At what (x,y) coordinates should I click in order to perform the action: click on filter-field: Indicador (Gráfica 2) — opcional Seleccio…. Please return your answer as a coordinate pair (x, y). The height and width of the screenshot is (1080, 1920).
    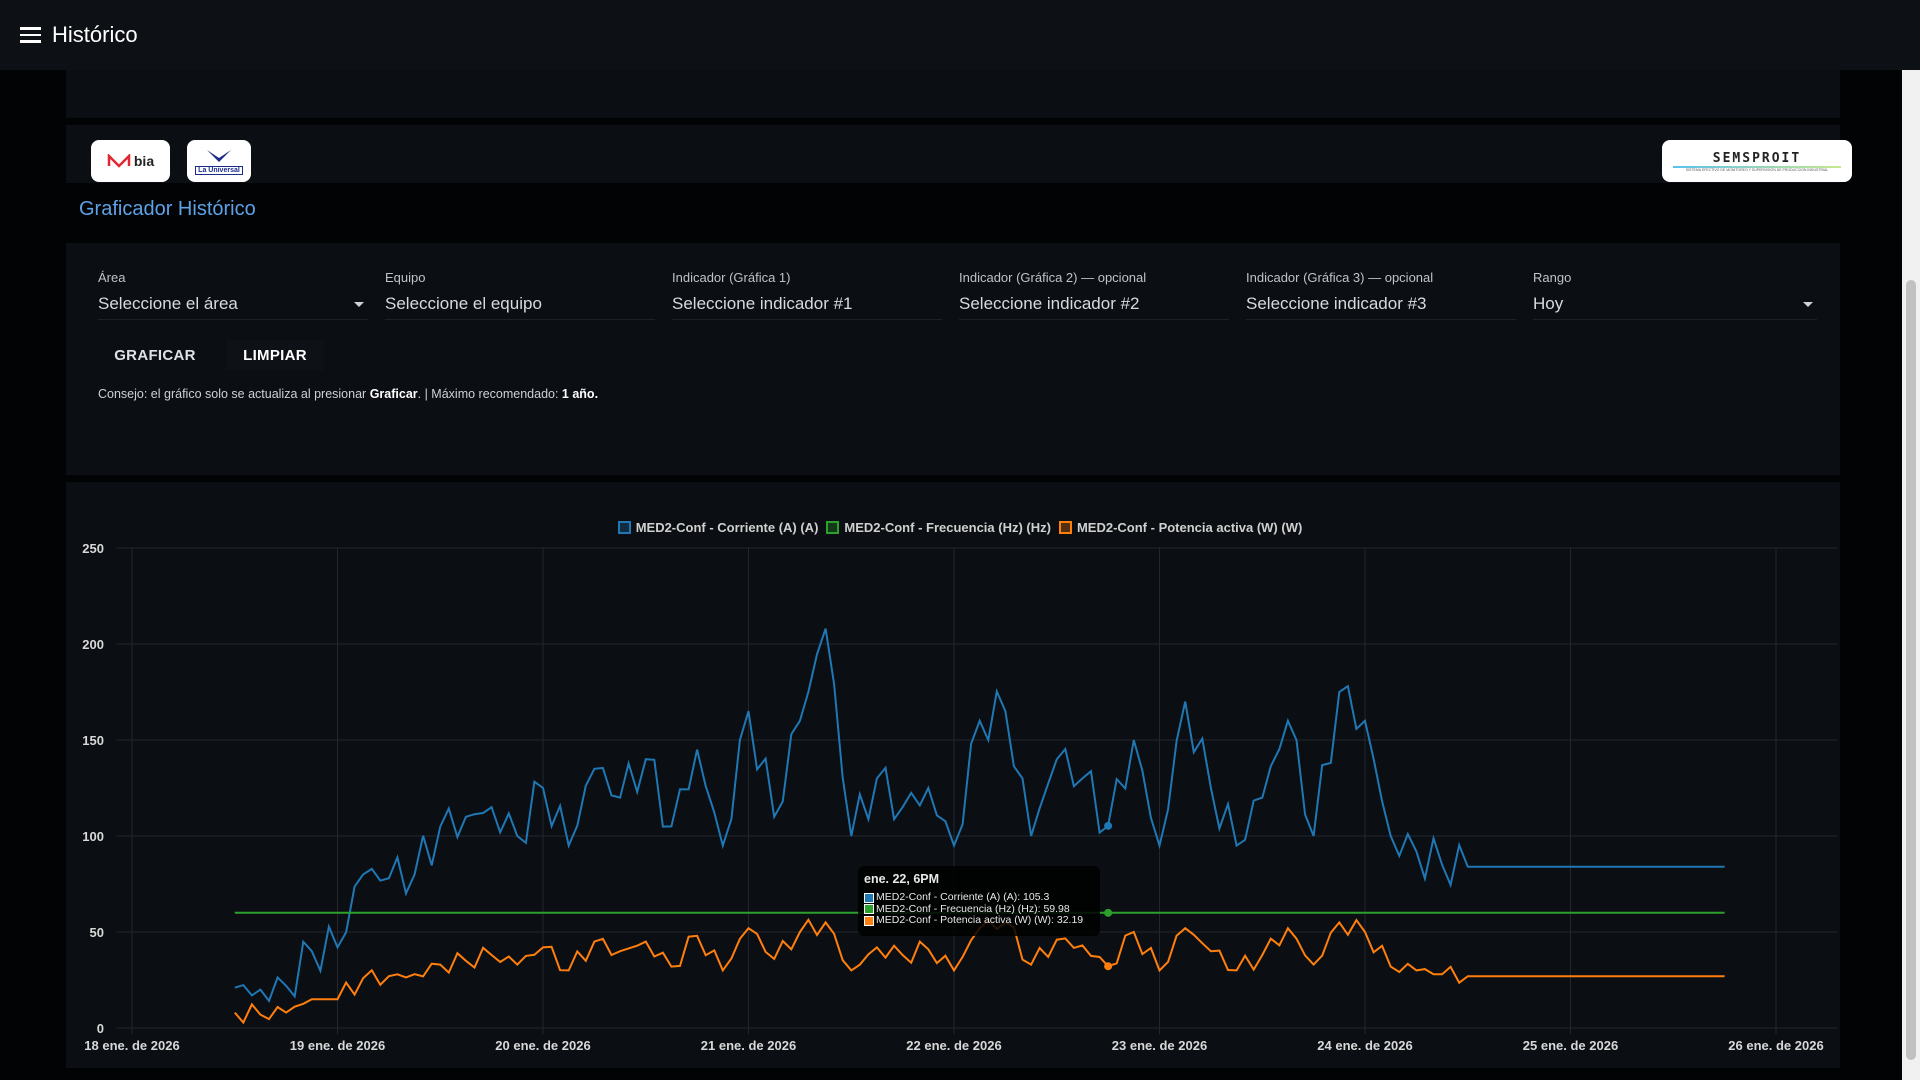
    Looking at the image, I should click on (1094, 295).